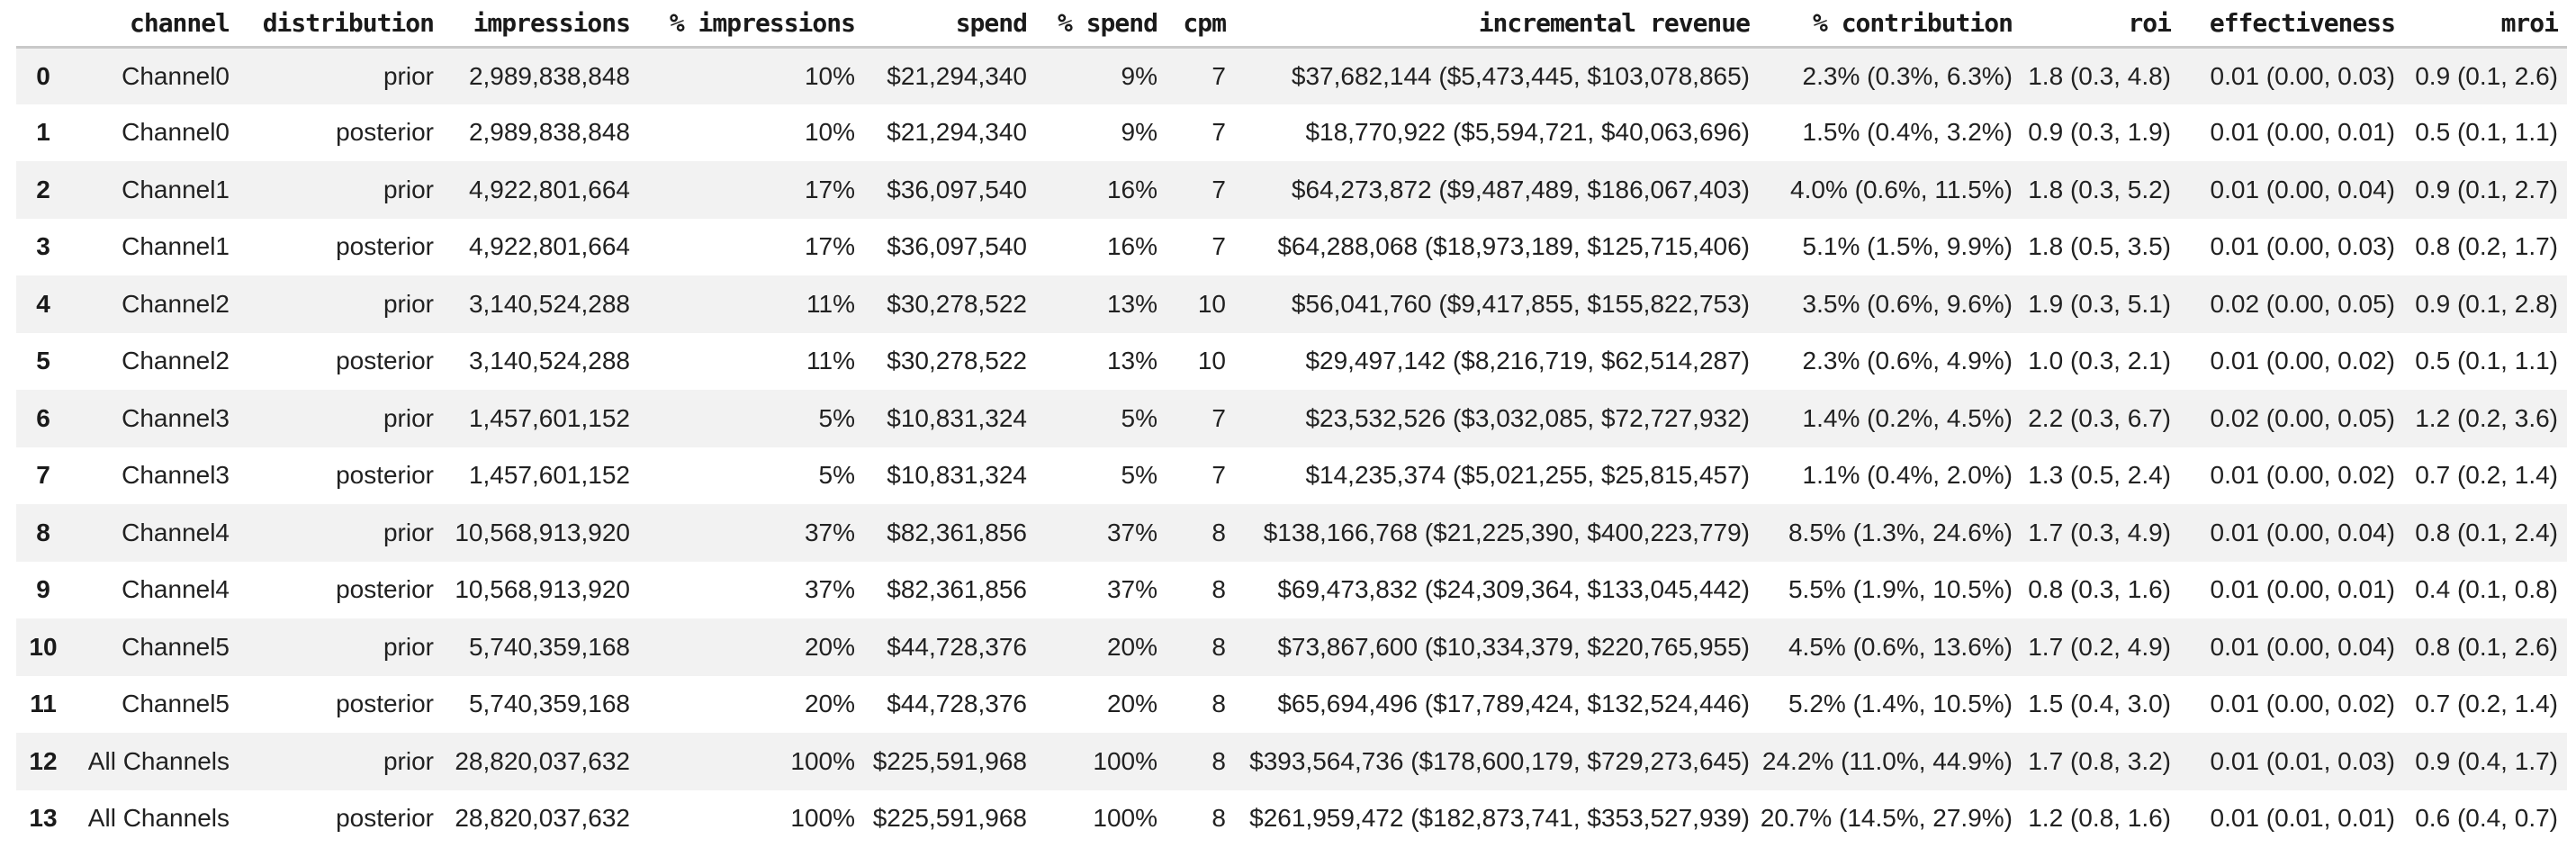 Image resolution: width=2576 pixels, height=848 pixels. What do you see at coordinates (2099, 647) in the screenshot?
I see `cell-roi: 1.7 (0.2, 4.9)` at bounding box center [2099, 647].